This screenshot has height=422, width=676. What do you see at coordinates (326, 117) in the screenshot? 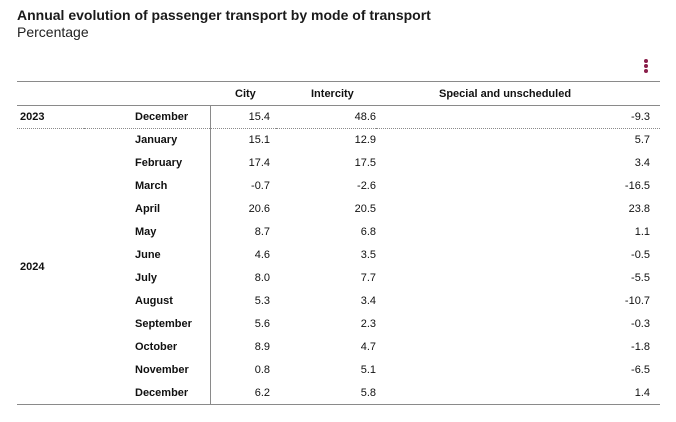
I see `intercity-cell: 48.6` at bounding box center [326, 117].